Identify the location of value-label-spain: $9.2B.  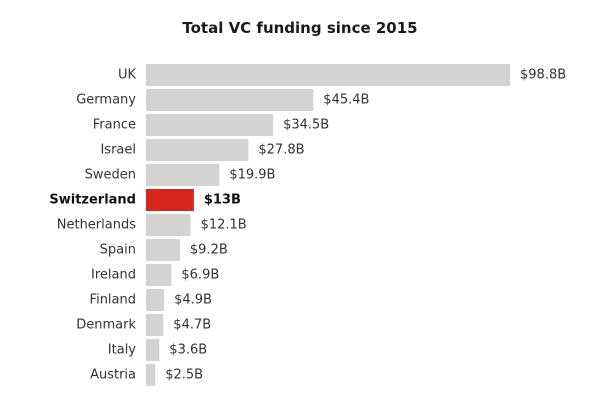
(209, 250).